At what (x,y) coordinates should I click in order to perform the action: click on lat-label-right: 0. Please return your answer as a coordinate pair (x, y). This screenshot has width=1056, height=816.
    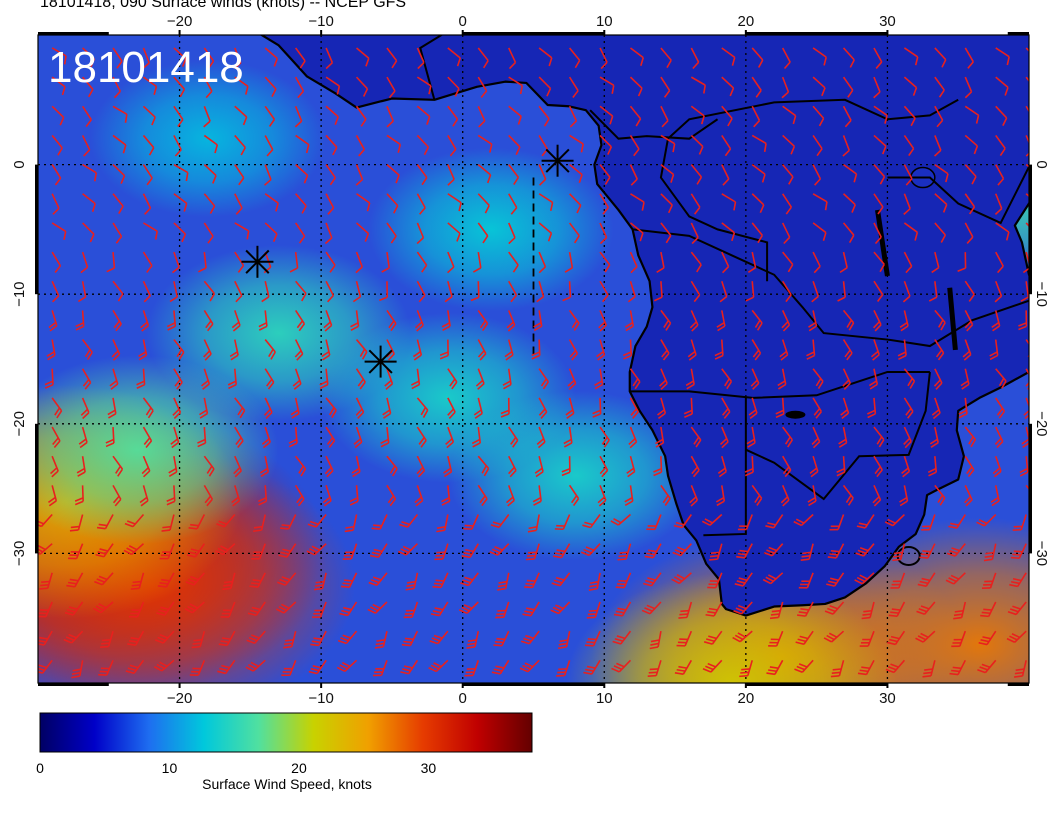
    Looking at the image, I should click on (1041, 164).